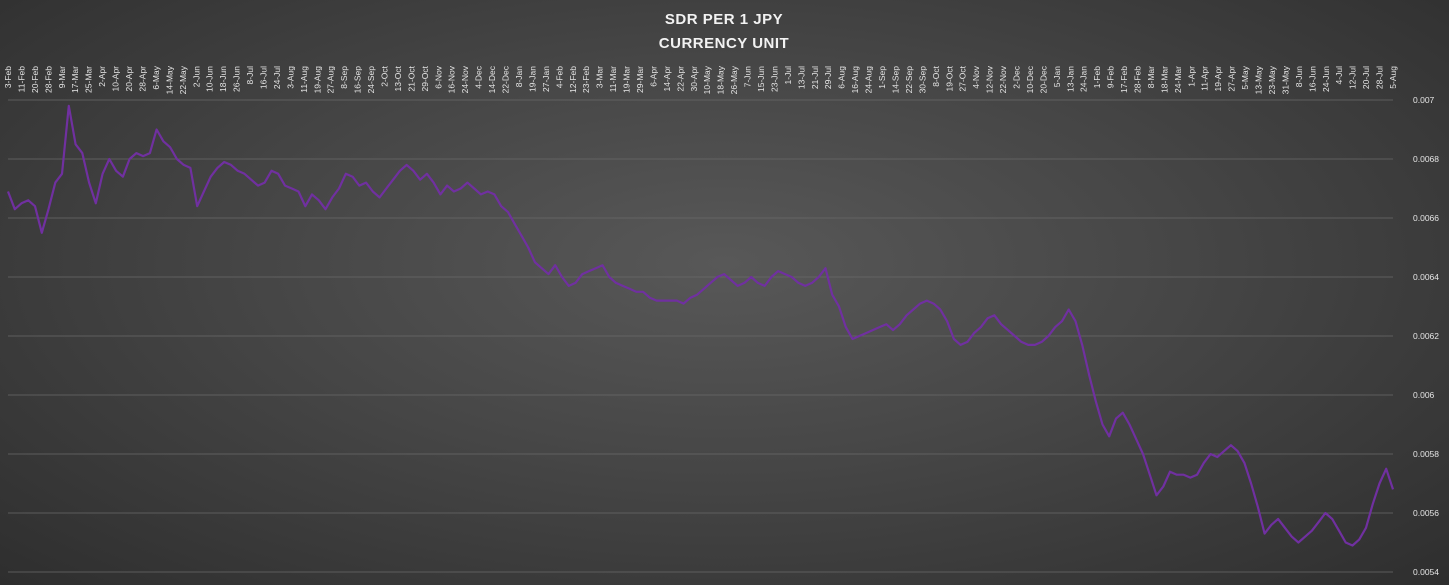  I want to click on x-tick-label: 20-Jul, so click(1366, 77).